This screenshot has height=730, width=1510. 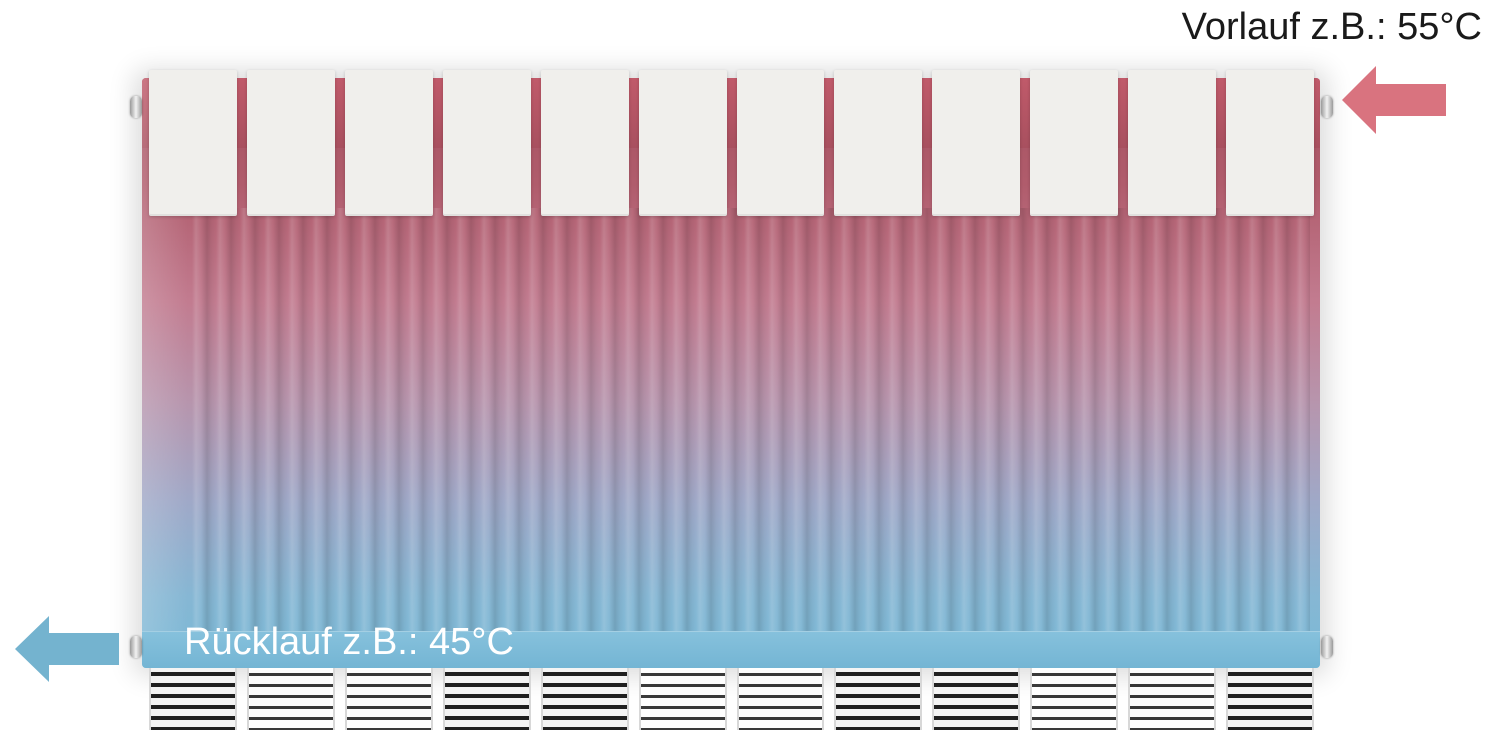 I want to click on bottom-grille-row, so click(x=732, y=699).